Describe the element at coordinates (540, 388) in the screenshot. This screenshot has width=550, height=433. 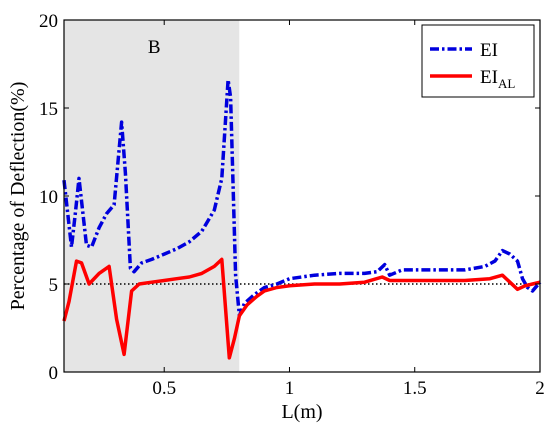
I see `x-tick-label: 2` at that location.